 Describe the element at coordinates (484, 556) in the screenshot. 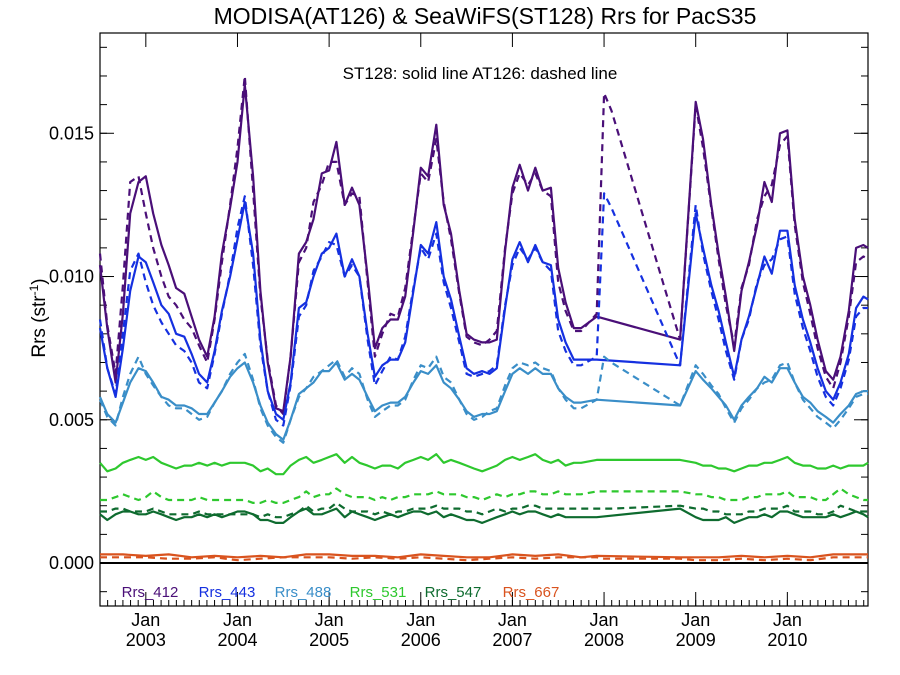

I see `series-line-rrs-667-solid` at that location.